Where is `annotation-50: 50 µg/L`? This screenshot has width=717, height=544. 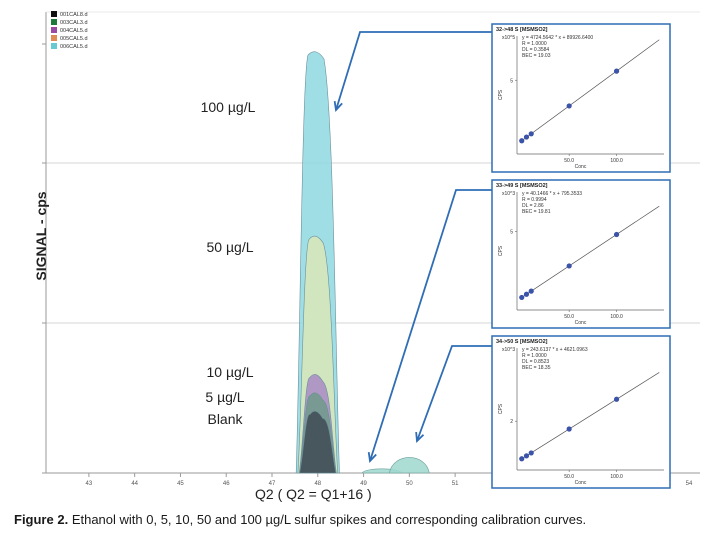 annotation-50: 50 µg/L is located at coordinates (230, 247).